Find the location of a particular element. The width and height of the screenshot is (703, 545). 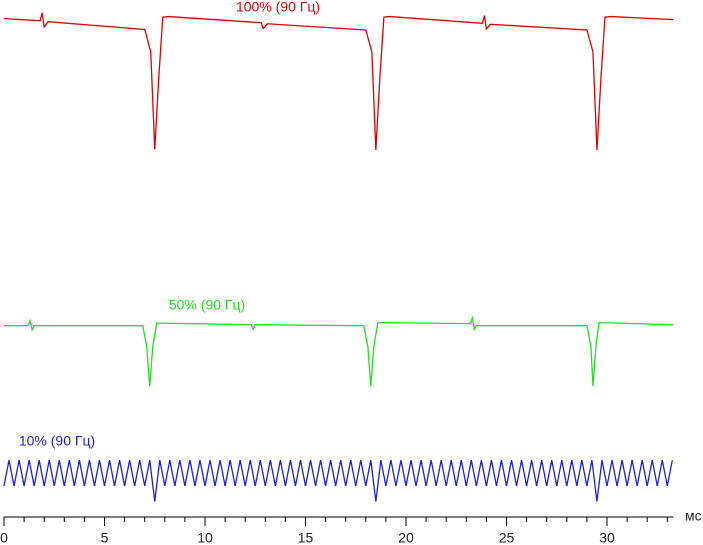

x-tick-label: 20 is located at coordinates (406, 537).